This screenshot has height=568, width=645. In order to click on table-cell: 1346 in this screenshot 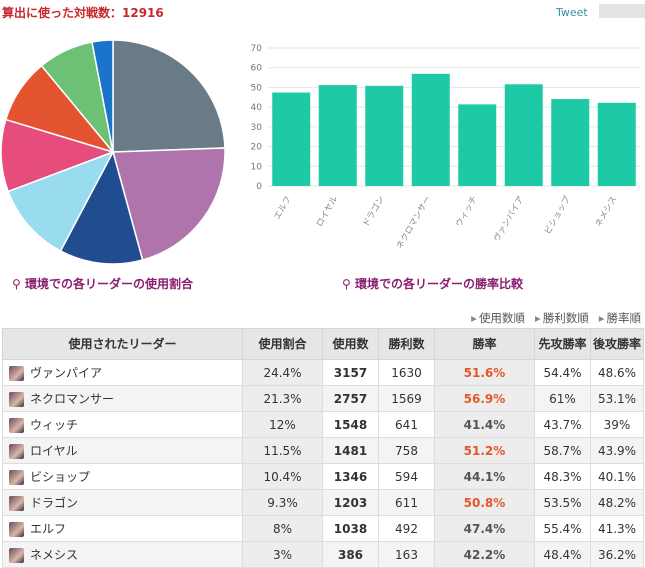, I will do `click(350, 476)`.